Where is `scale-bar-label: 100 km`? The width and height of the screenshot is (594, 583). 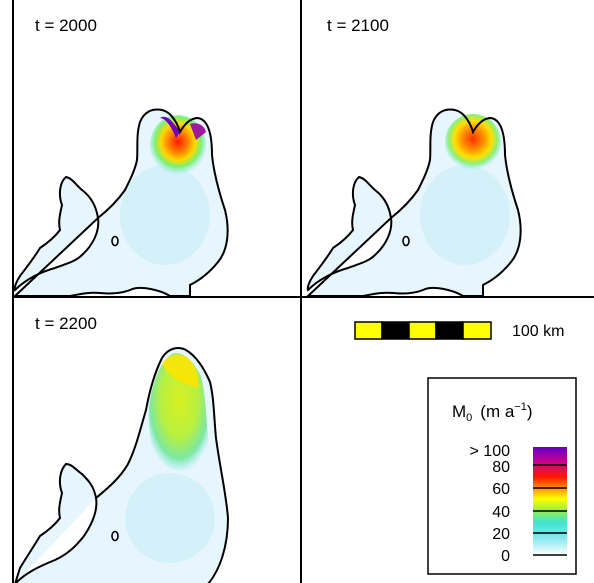 scale-bar-label: 100 km is located at coordinates (538, 331).